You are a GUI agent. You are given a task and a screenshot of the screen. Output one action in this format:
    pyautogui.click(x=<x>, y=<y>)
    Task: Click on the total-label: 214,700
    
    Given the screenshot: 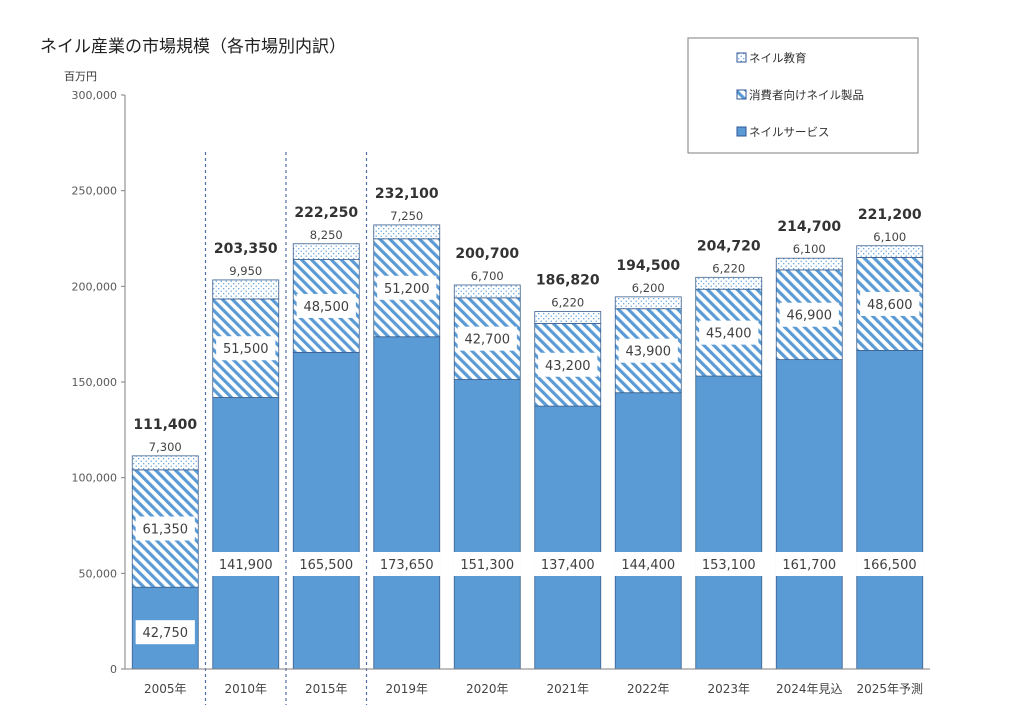 What is the action you would take?
    pyautogui.click(x=809, y=227)
    